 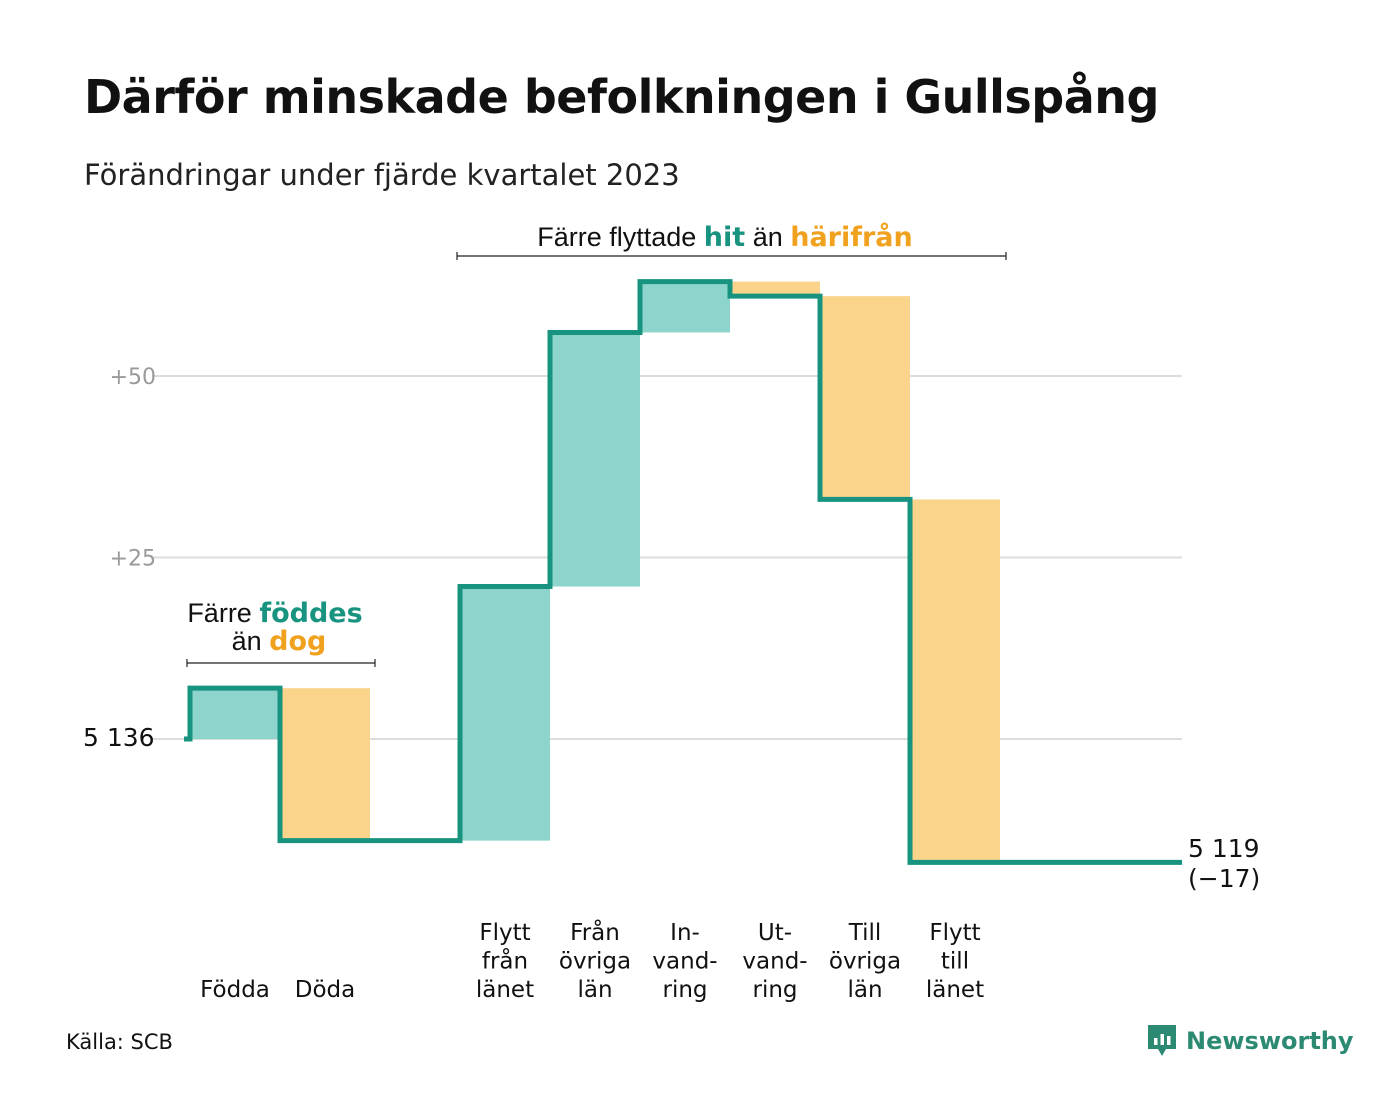 What do you see at coordinates (1224, 848) in the screenshot?
I see `end-value-label: 5 119` at bounding box center [1224, 848].